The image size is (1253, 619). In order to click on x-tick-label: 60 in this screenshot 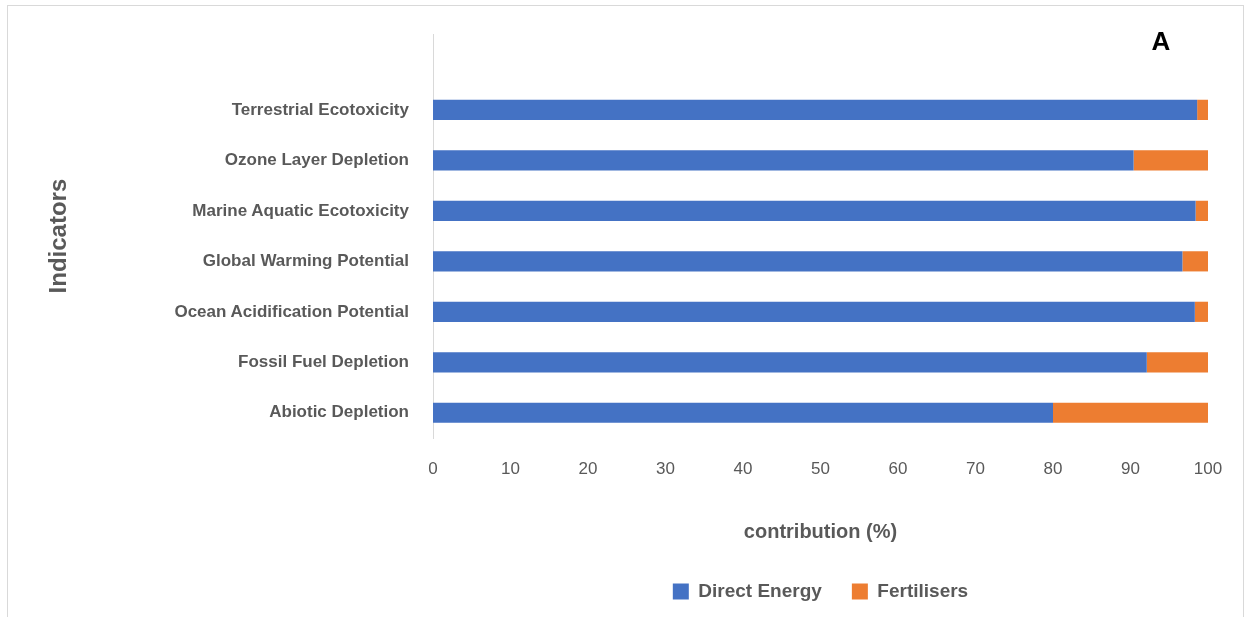, I will do `click(898, 468)`.